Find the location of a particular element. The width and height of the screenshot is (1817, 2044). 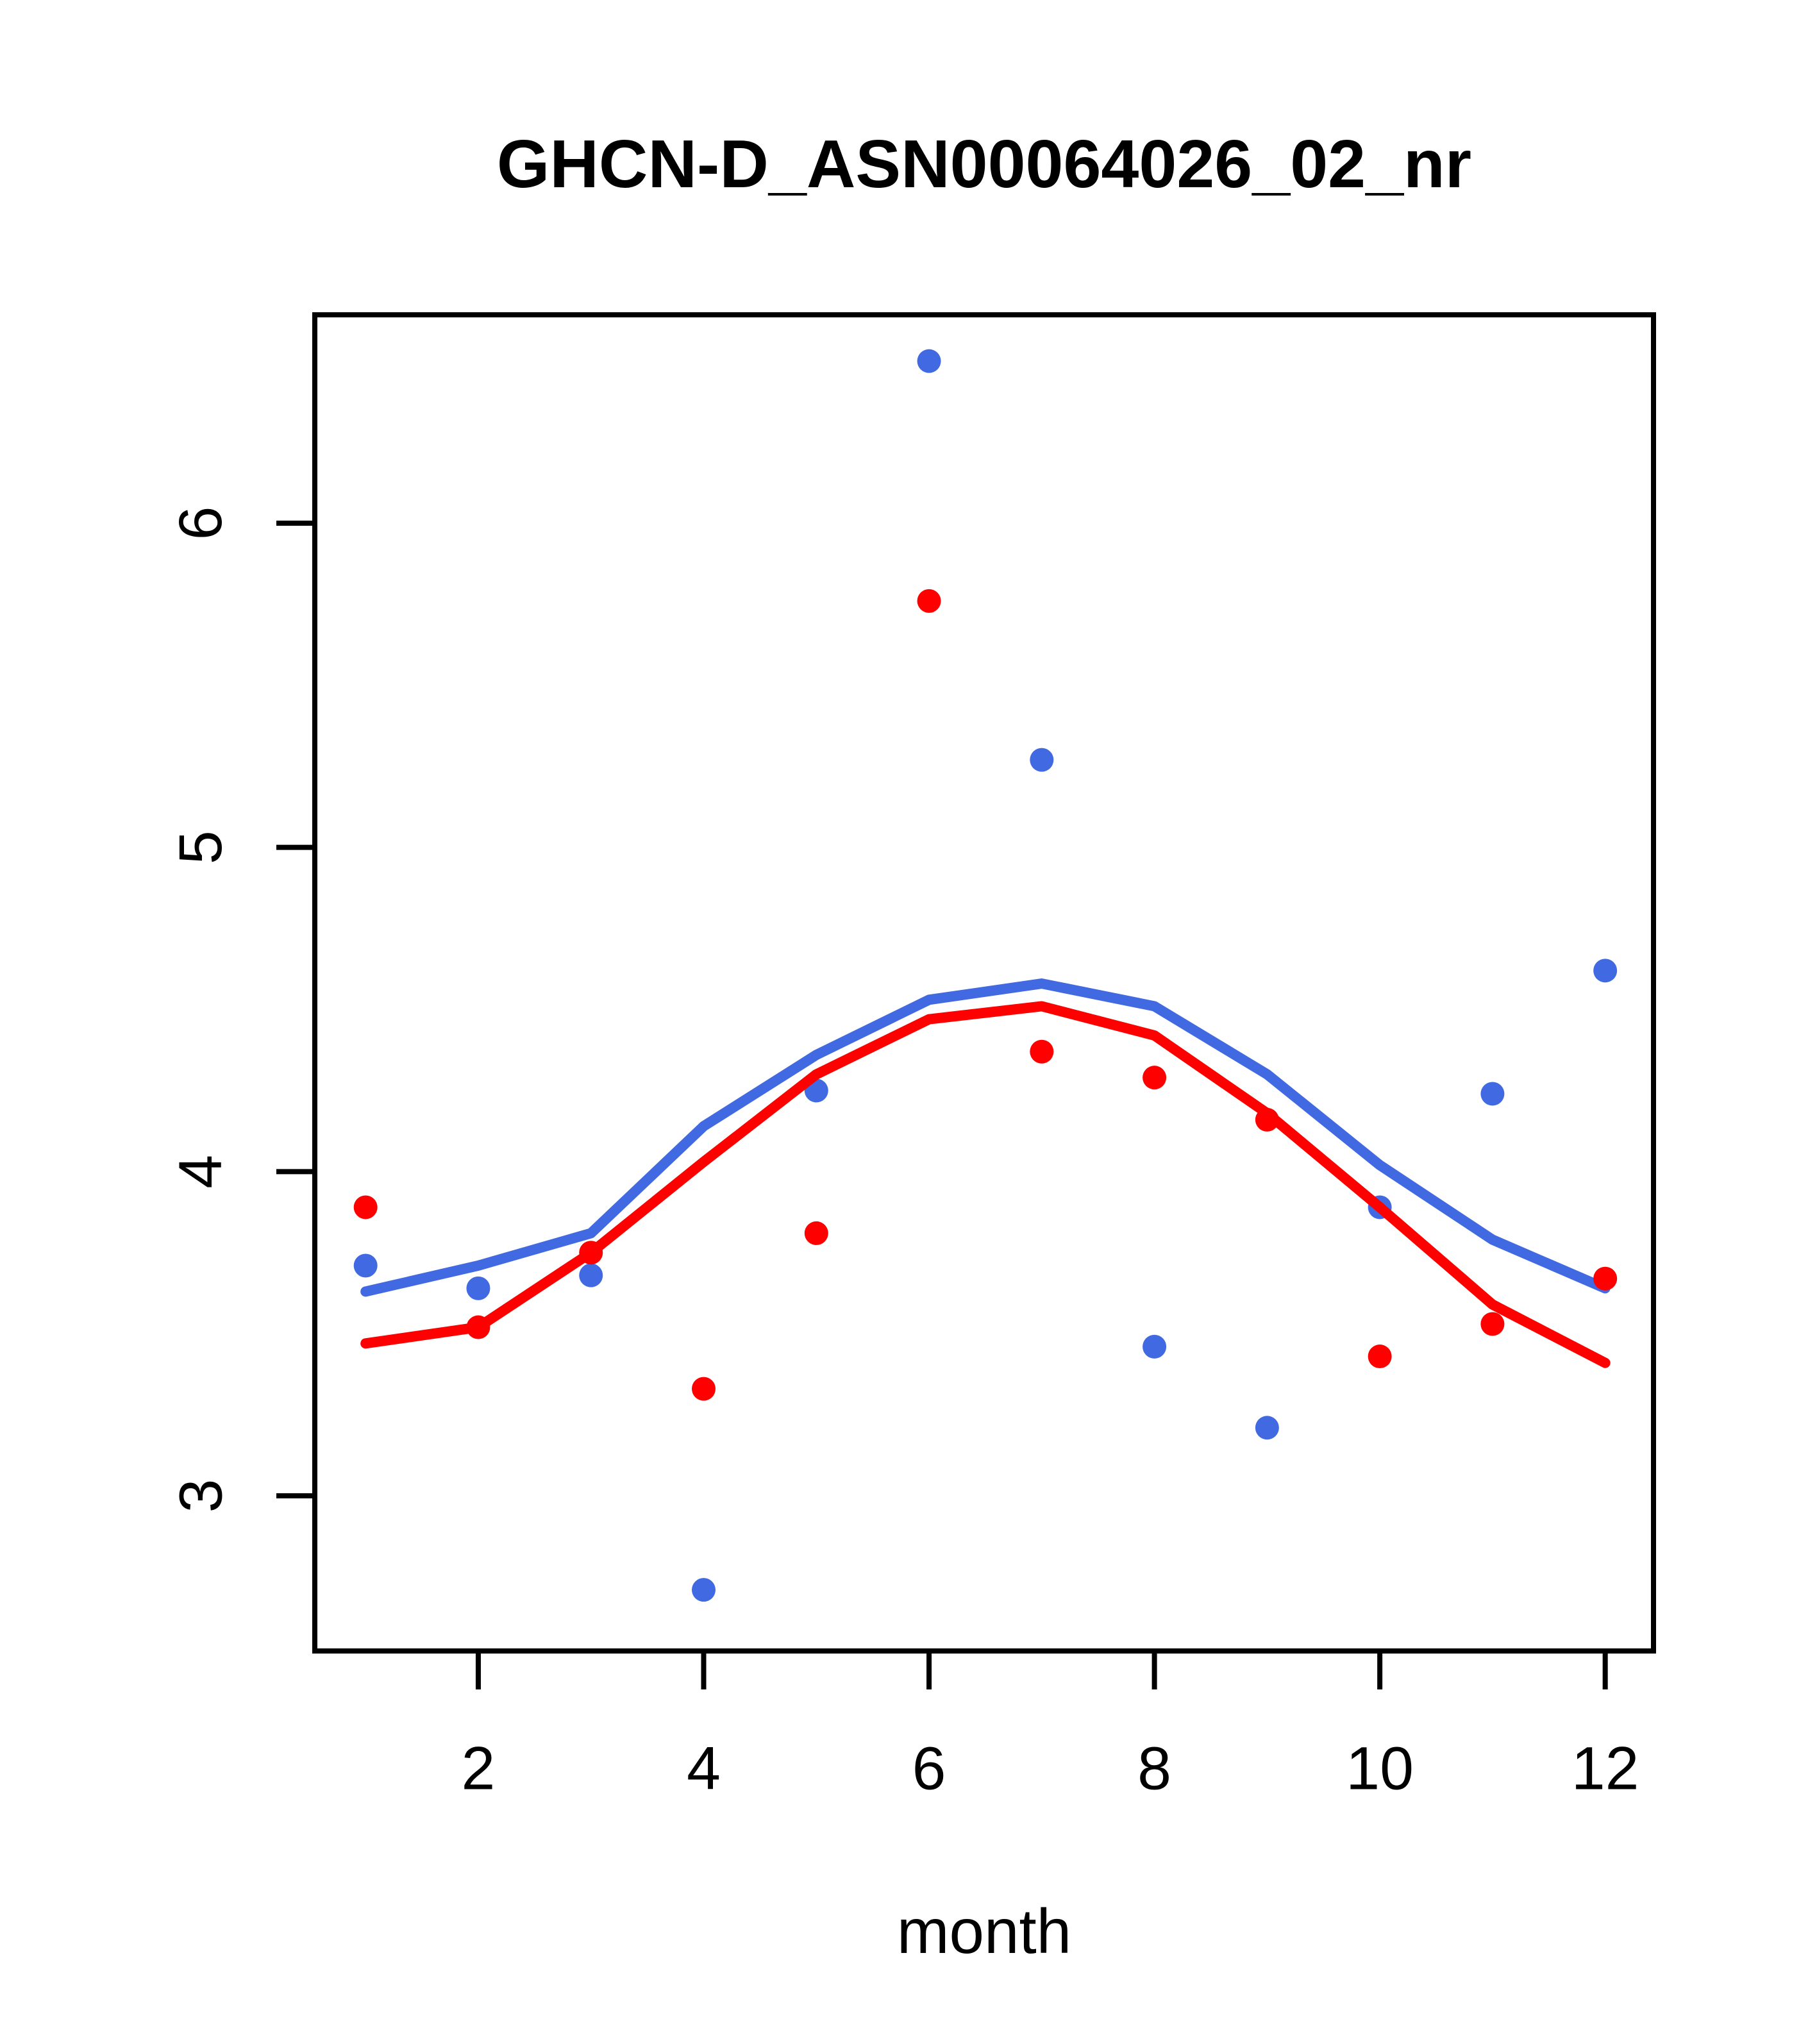

y-tick-label: 6 is located at coordinates (201, 523).